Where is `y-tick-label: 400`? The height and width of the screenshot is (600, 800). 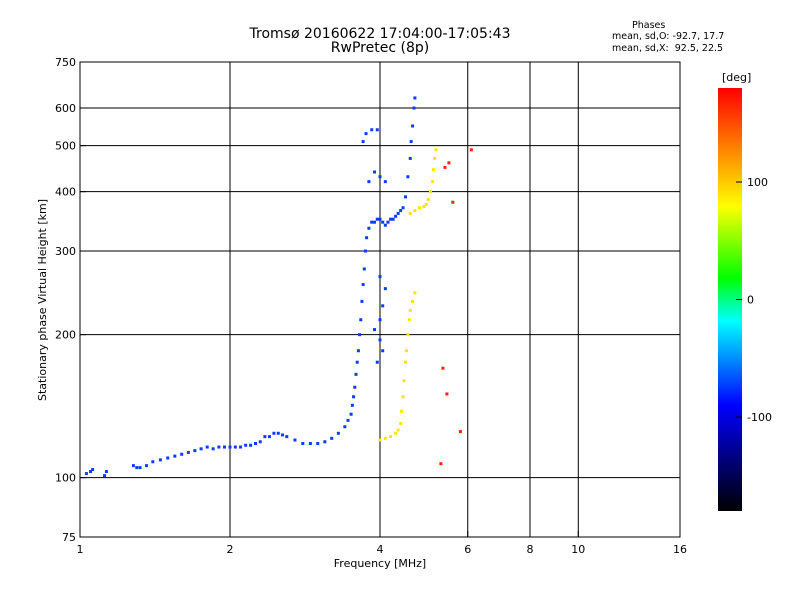
y-tick-label: 400 is located at coordinates (65, 192).